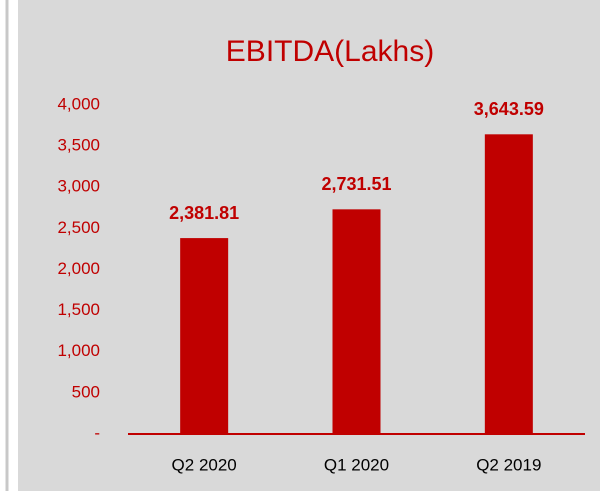 Image resolution: width=600 pixels, height=491 pixels. What do you see at coordinates (356, 184) in the screenshot?
I see `data-label: 2,731.51` at bounding box center [356, 184].